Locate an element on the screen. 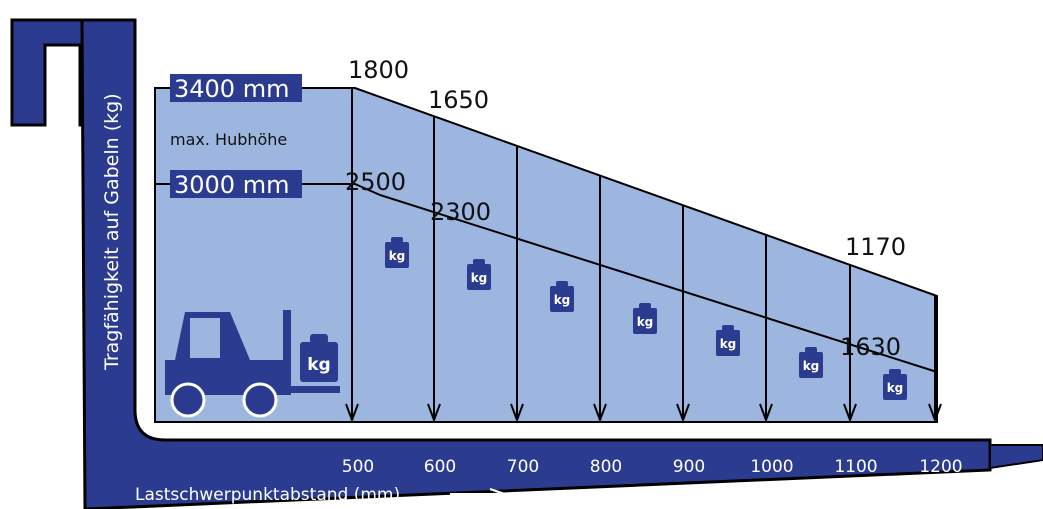 This screenshot has height=509, width=1043. x-label: 700 is located at coordinates (523, 467).